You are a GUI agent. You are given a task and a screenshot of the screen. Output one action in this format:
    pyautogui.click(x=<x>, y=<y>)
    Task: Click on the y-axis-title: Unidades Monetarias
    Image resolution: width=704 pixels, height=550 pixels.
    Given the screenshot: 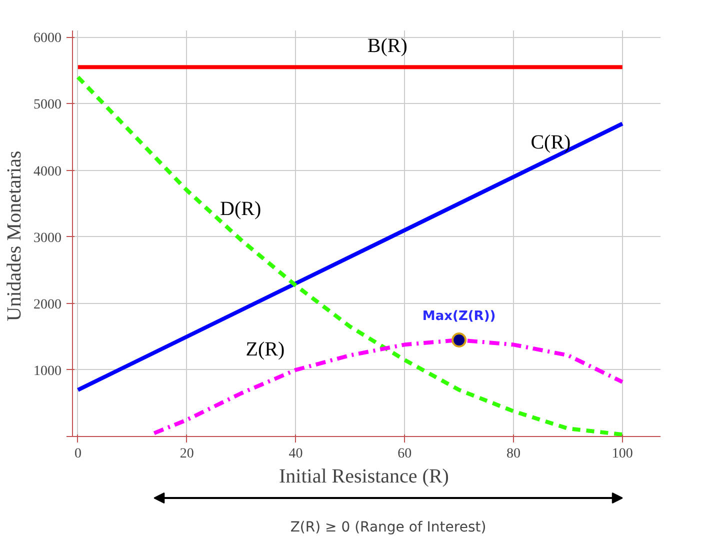 What is the action you would take?
    pyautogui.click(x=15, y=236)
    